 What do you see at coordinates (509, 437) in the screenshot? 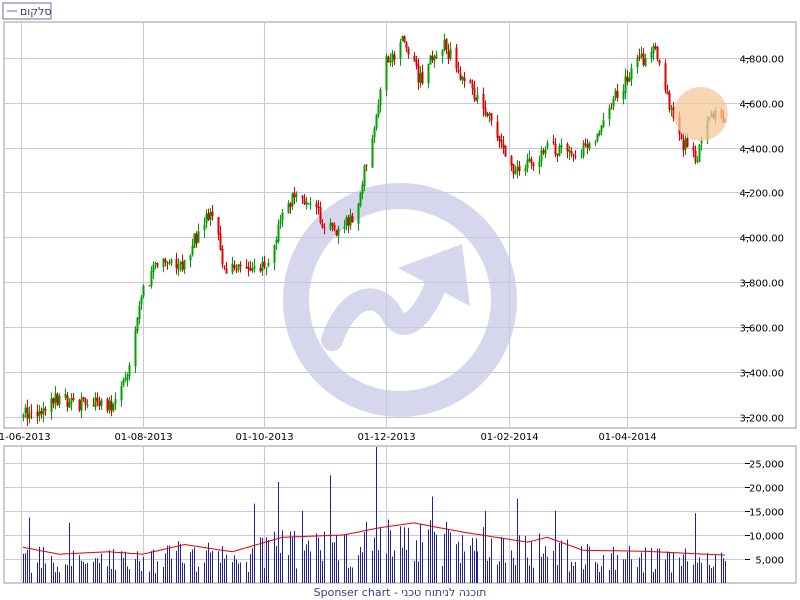
I see `date-tick-label: 01-02-2014` at bounding box center [509, 437].